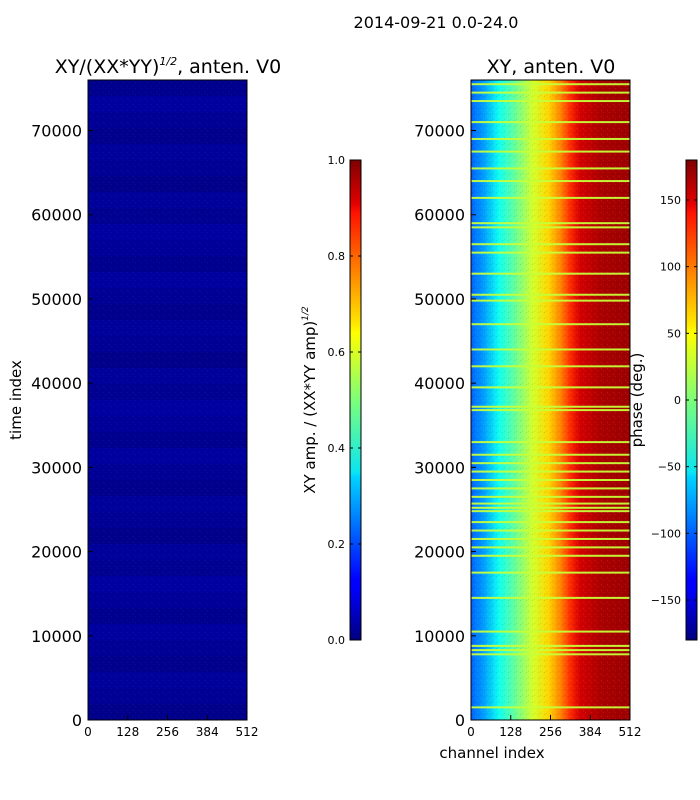 The height and width of the screenshot is (800, 700). What do you see at coordinates (491, 753) in the screenshot?
I see `xy-phase-xlabel: channel index` at bounding box center [491, 753].